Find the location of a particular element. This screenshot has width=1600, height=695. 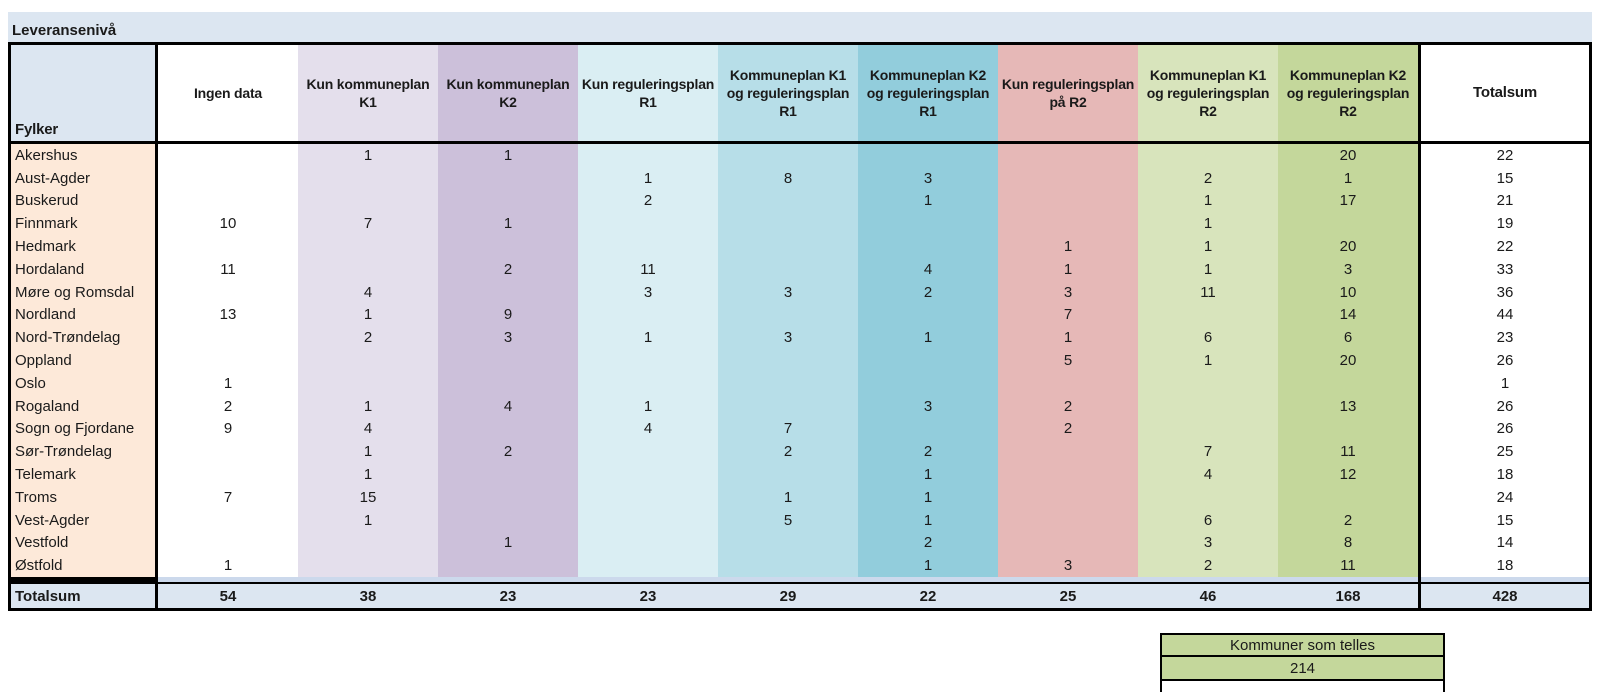

row-total-cell: 15 is located at coordinates (1503, 178).